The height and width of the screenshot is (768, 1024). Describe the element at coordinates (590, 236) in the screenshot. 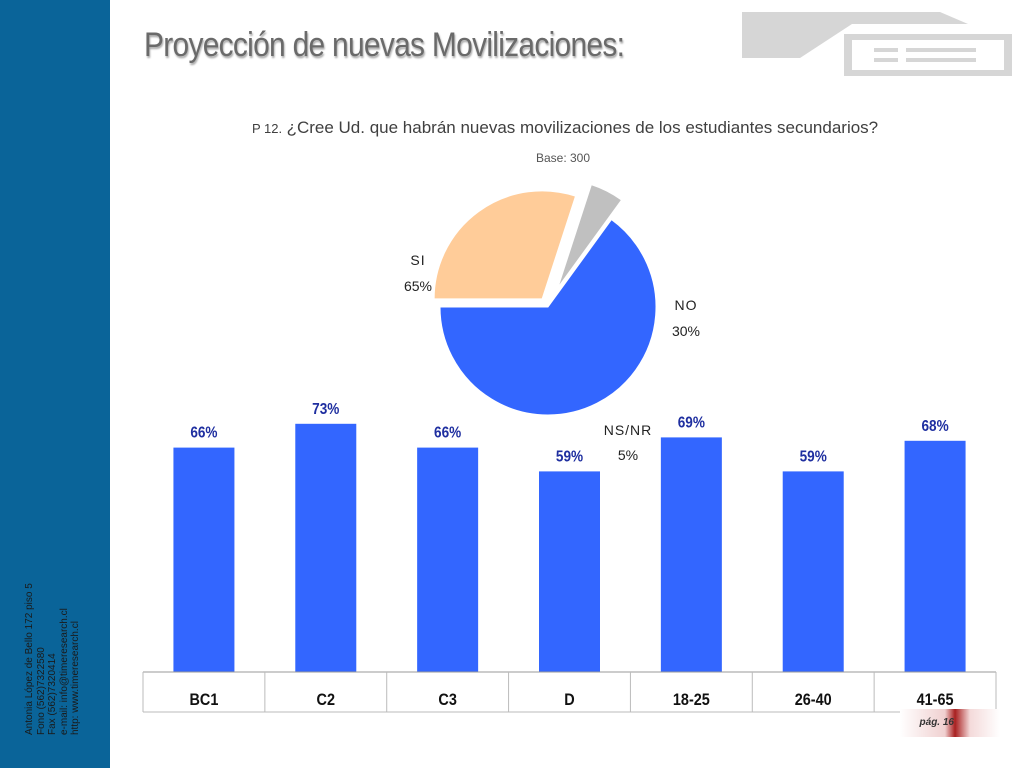

I see `pie-slice-ns-nr` at that location.